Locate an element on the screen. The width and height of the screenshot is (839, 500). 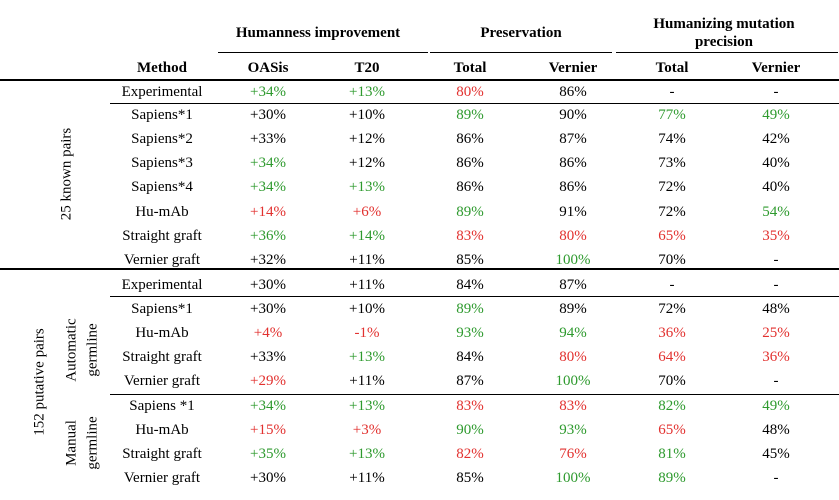
col-header-t20: T20 is located at coordinates (367, 68).